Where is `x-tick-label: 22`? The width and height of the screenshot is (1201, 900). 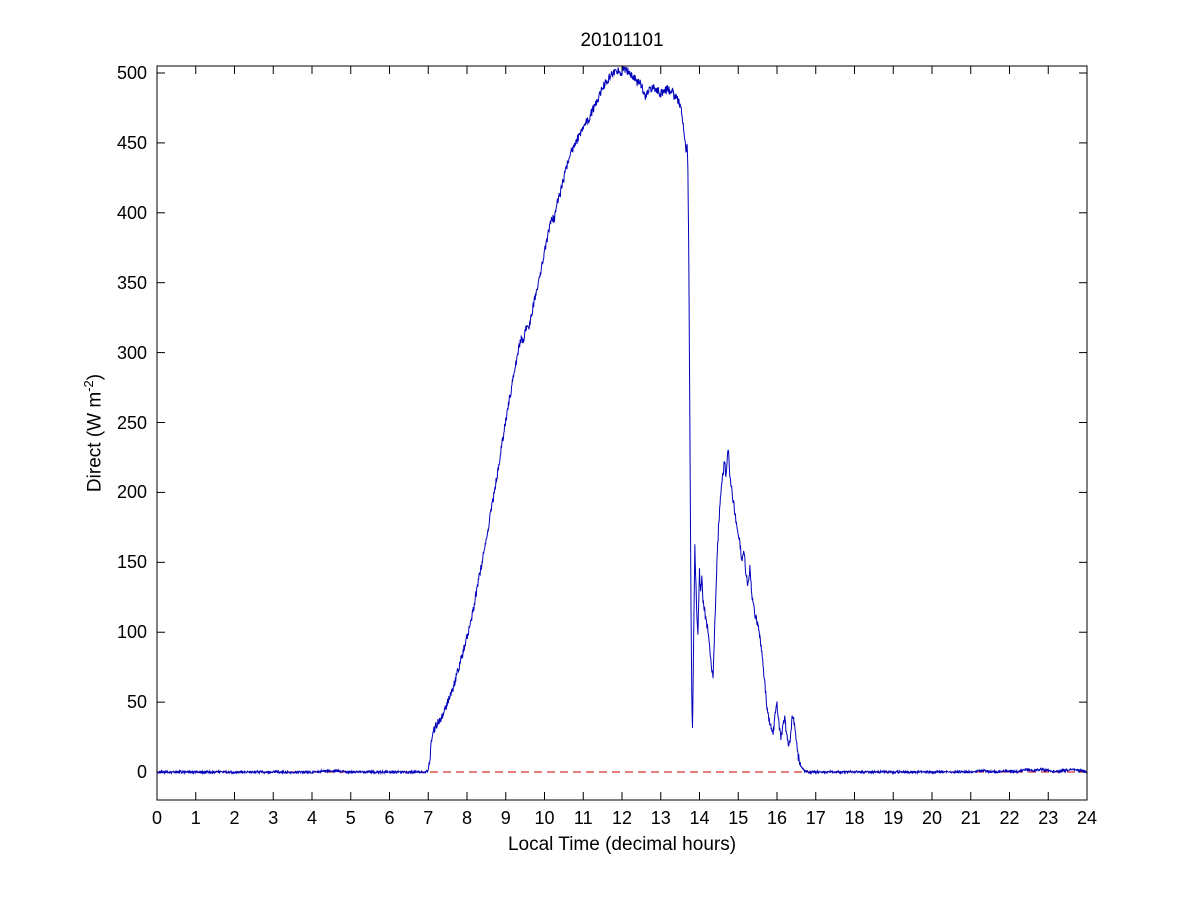 x-tick-label: 22 is located at coordinates (1009, 818).